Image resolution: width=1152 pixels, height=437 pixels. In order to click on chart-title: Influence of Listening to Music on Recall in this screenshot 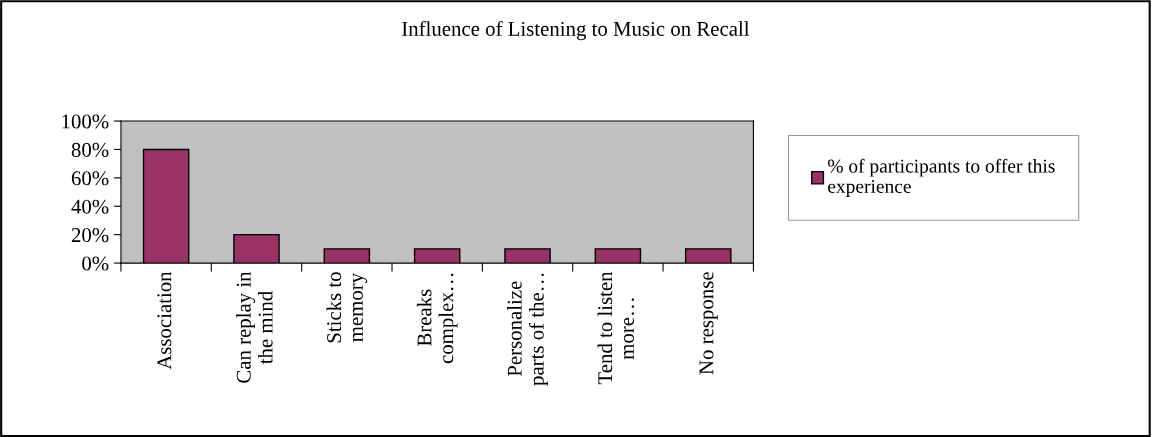, I will do `click(576, 31)`.